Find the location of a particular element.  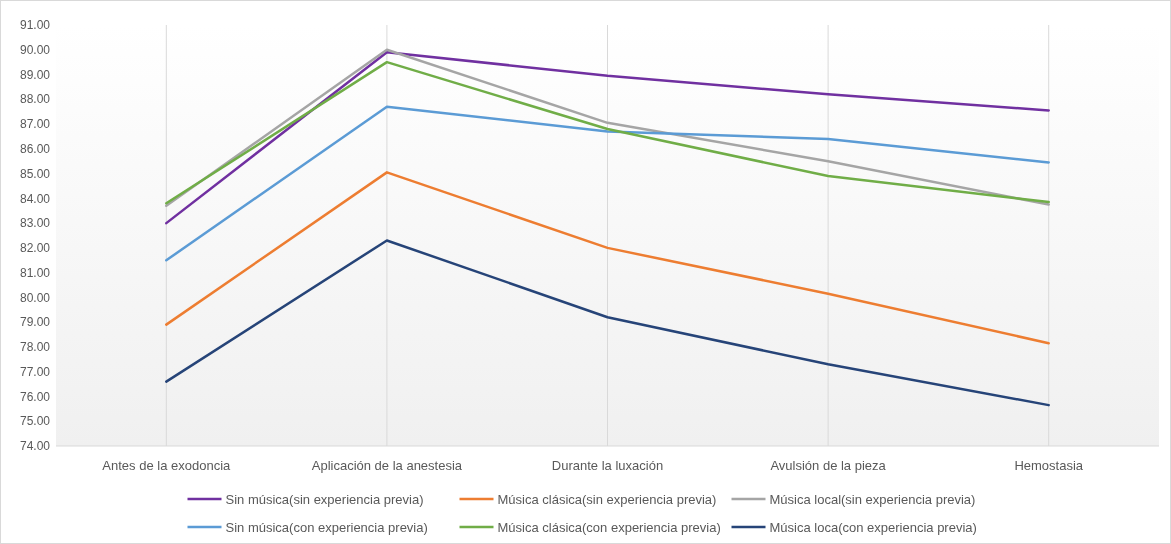

y-tick-label: 84.00 is located at coordinates (35, 198).